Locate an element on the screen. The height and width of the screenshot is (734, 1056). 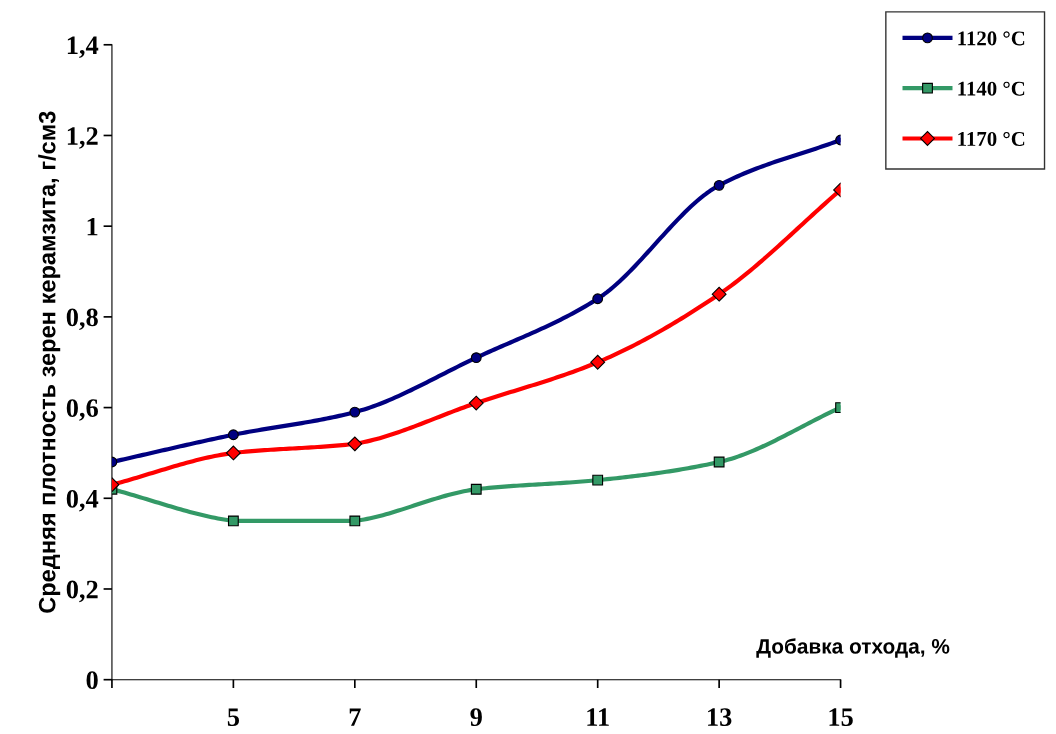
y-tick-label: 1,4 is located at coordinates (83, 47).